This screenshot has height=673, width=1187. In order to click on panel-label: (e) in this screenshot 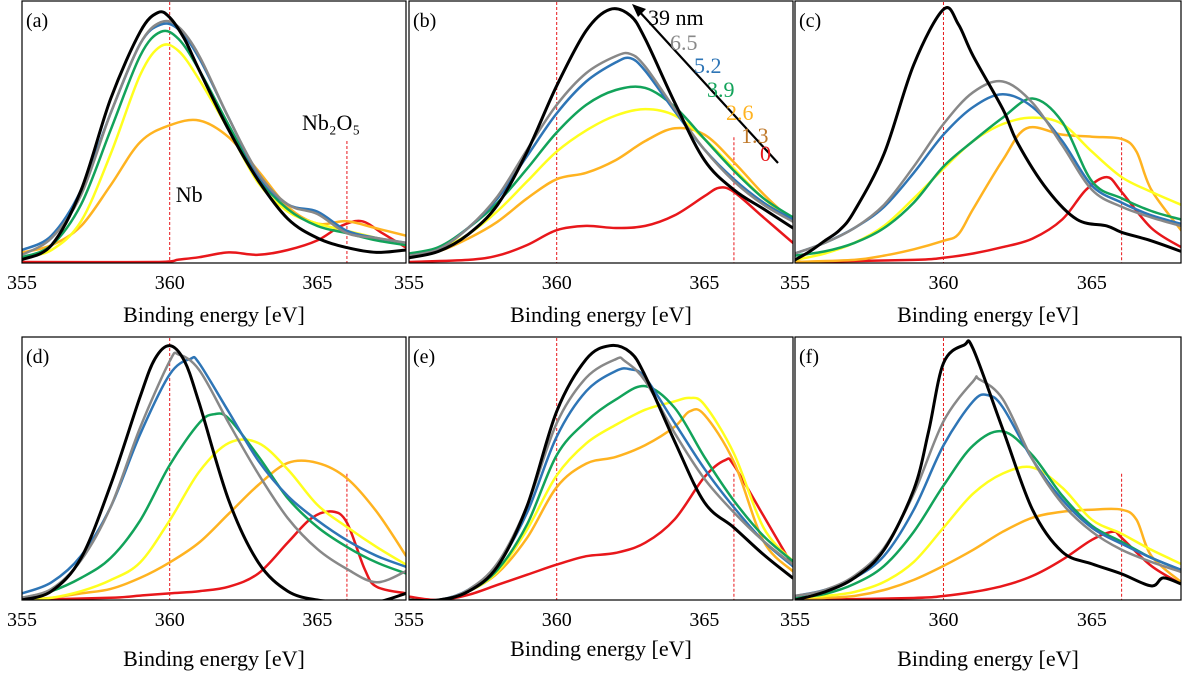, I will do `click(424, 357)`.